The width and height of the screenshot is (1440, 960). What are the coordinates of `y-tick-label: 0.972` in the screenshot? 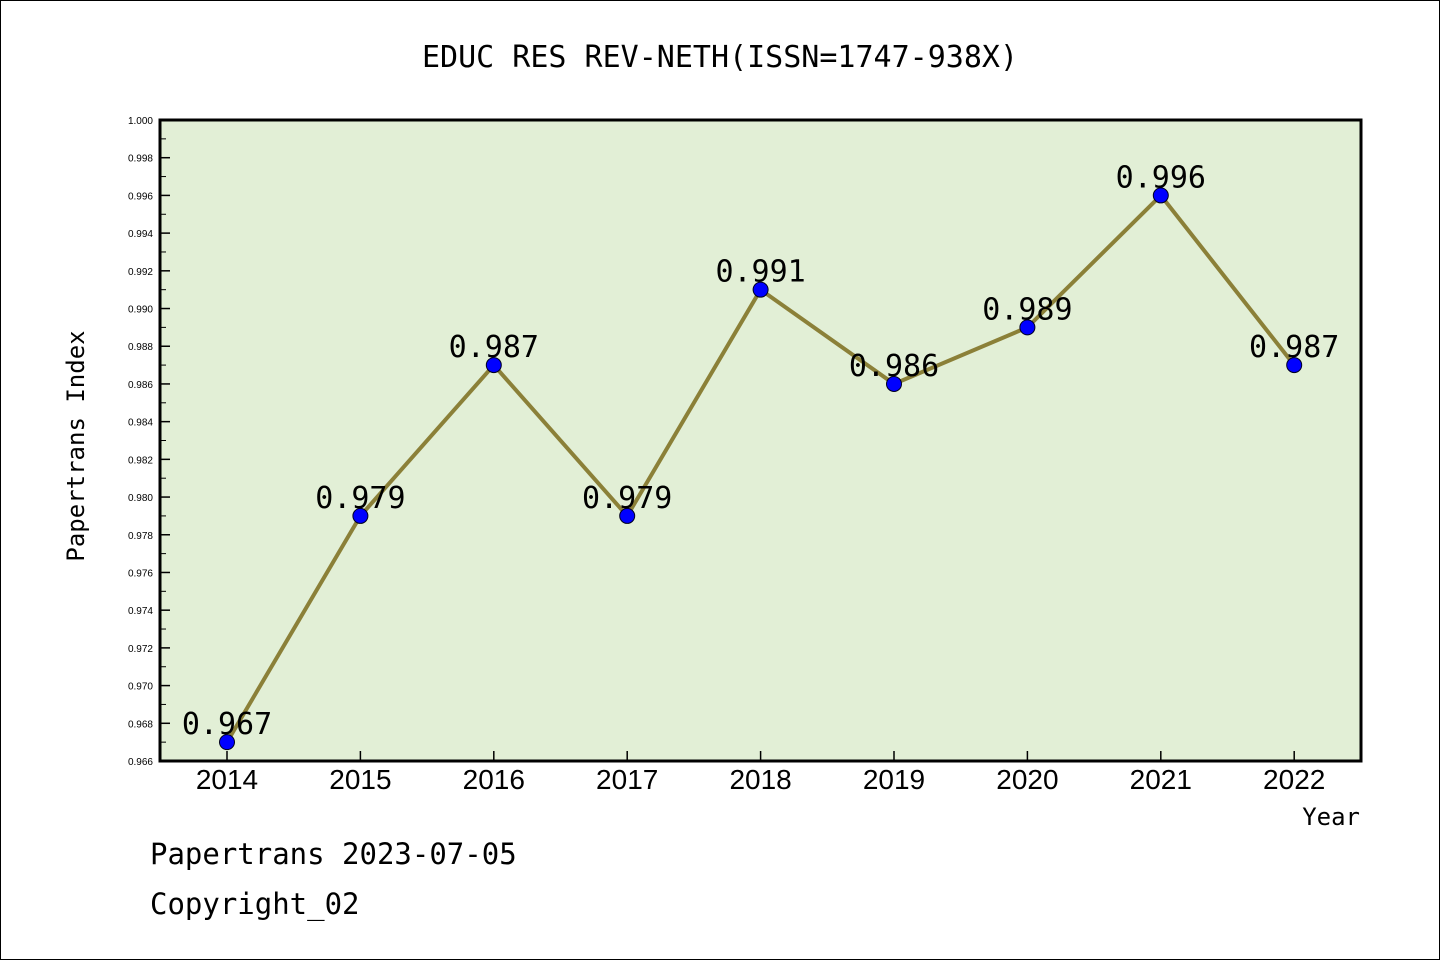 It's located at (140, 649).